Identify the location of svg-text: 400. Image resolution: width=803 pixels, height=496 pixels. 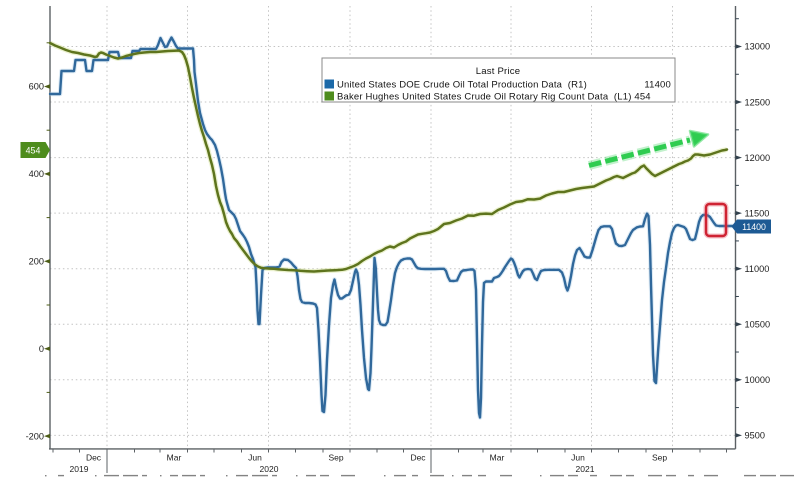
(36, 174).